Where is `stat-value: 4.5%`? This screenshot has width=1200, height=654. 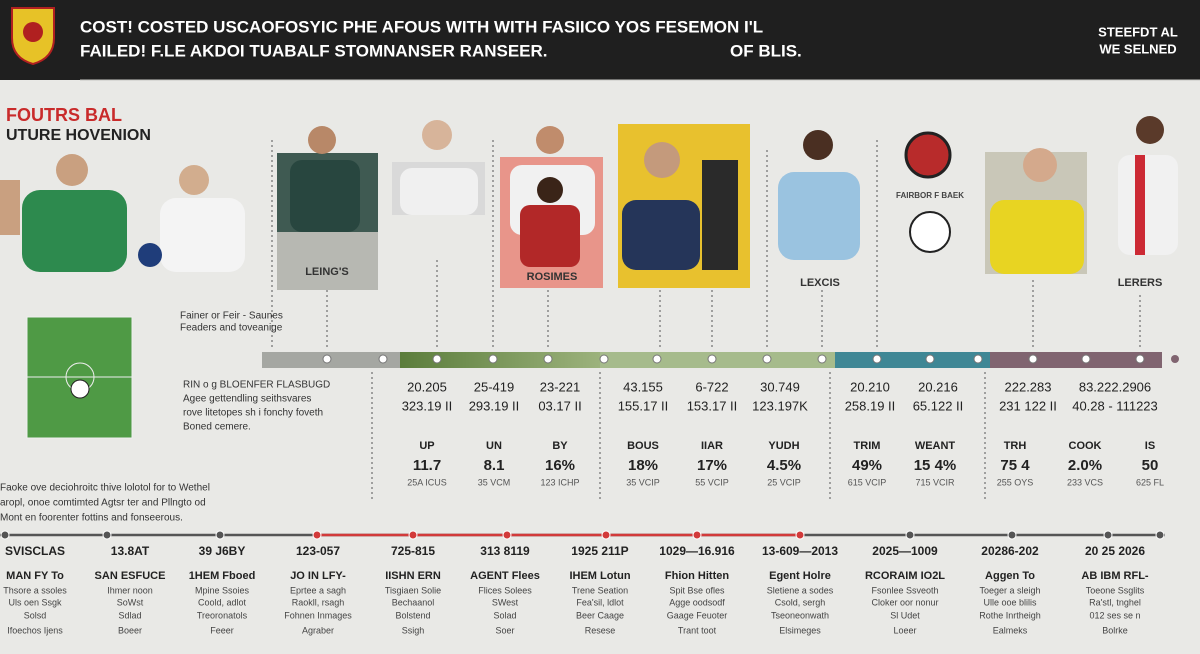
stat-value: 4.5% is located at coordinates (784, 465).